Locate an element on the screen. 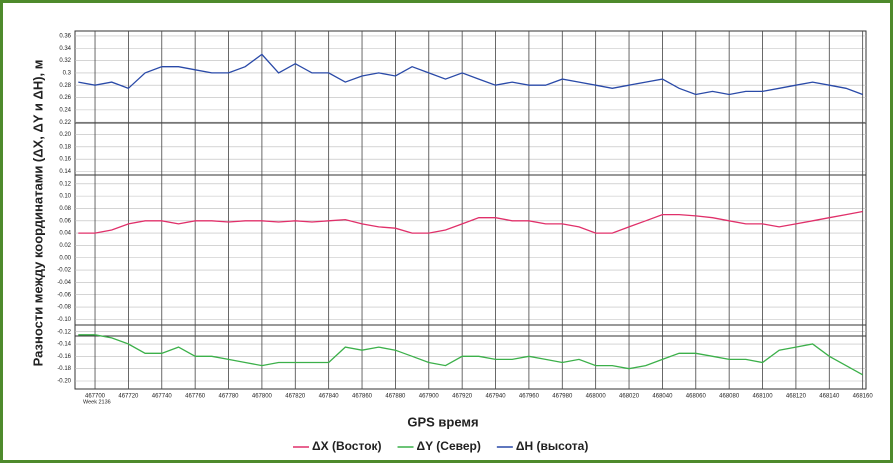 This screenshot has width=893, height=463. y-tick-label: 0.22 is located at coordinates (65, 123).